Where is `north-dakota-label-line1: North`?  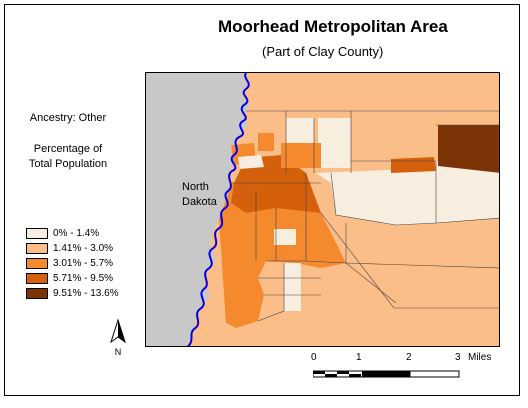
north-dakota-label-line1: North is located at coordinates (195, 187).